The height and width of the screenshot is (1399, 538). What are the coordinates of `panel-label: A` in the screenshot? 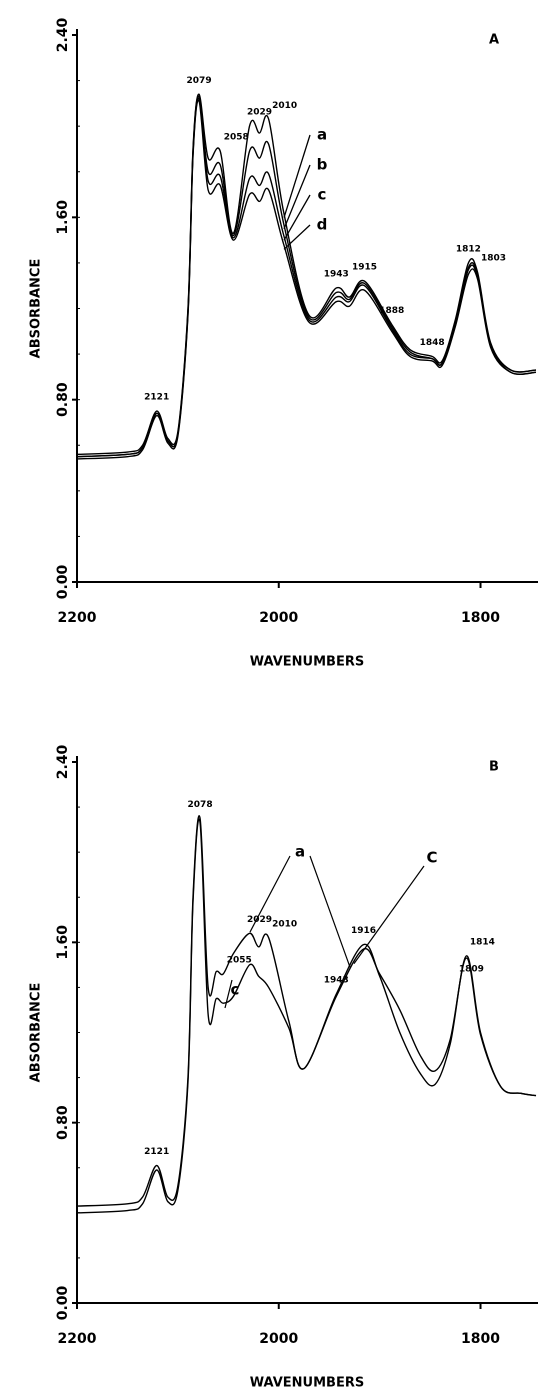 It's located at (494, 40).